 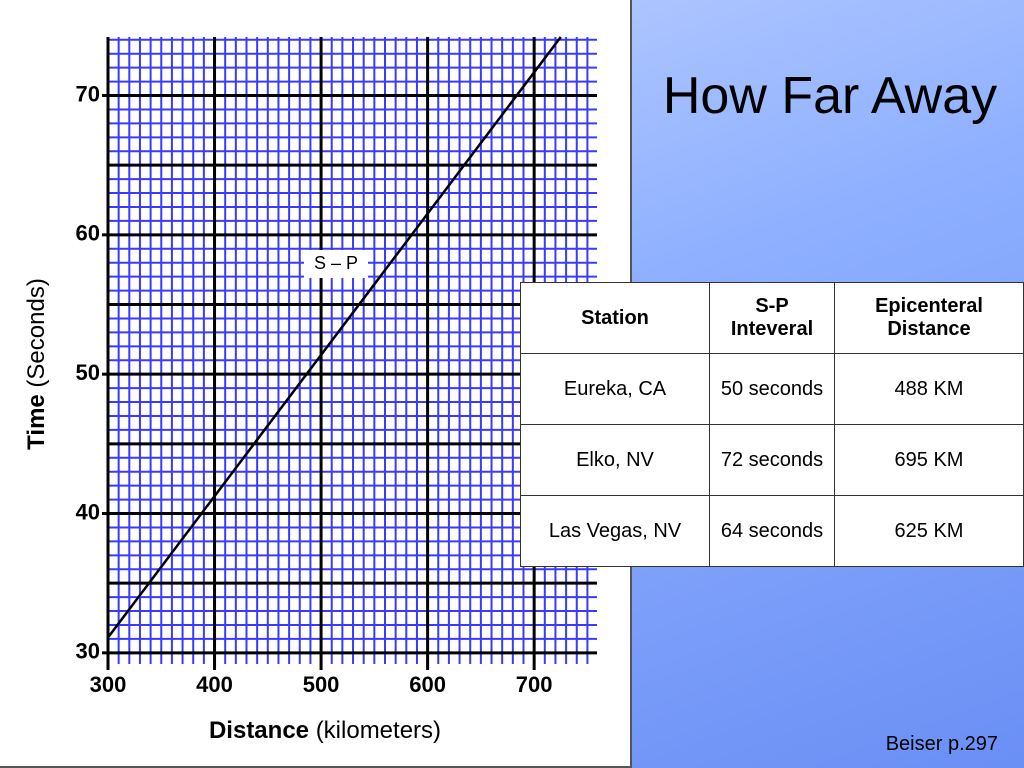 I want to click on table-cell: 488 KM, so click(x=929, y=389).